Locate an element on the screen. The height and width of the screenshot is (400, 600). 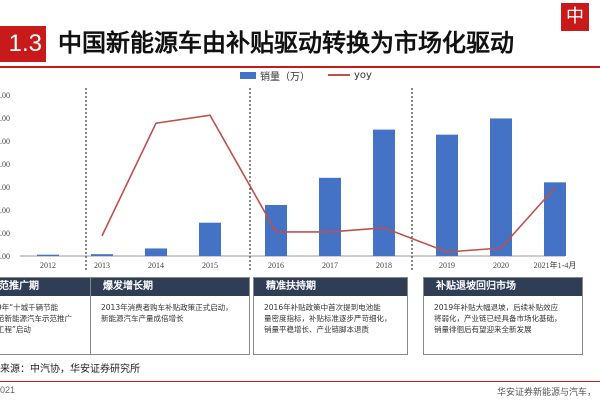
brand-logo-icon: 中 is located at coordinates (575, 17).